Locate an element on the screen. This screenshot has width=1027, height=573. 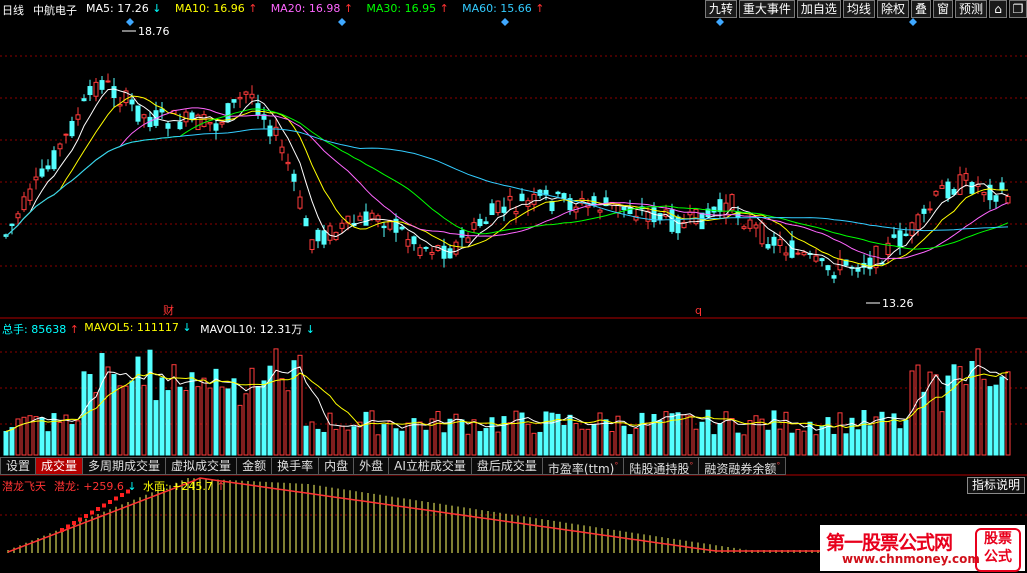
toolbar-button-5: 叠 is located at coordinates (920, 9).